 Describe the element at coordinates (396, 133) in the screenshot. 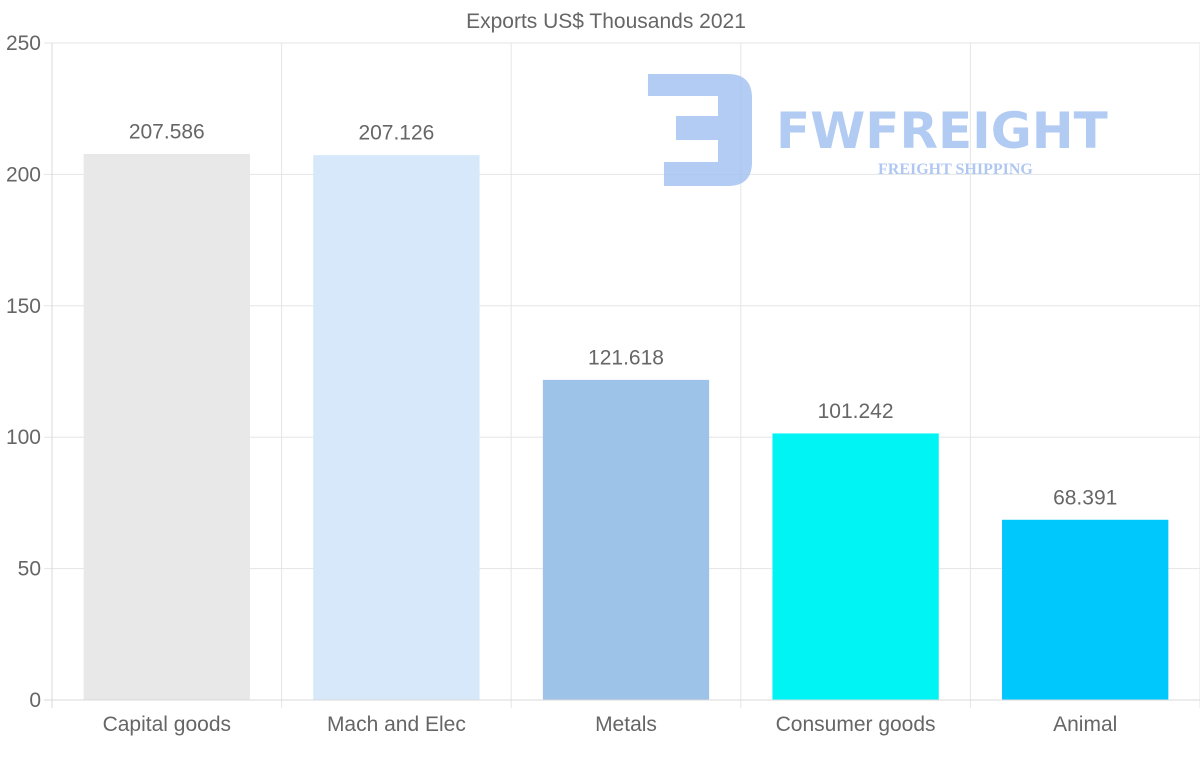

I see `data-label: 207.126` at that location.